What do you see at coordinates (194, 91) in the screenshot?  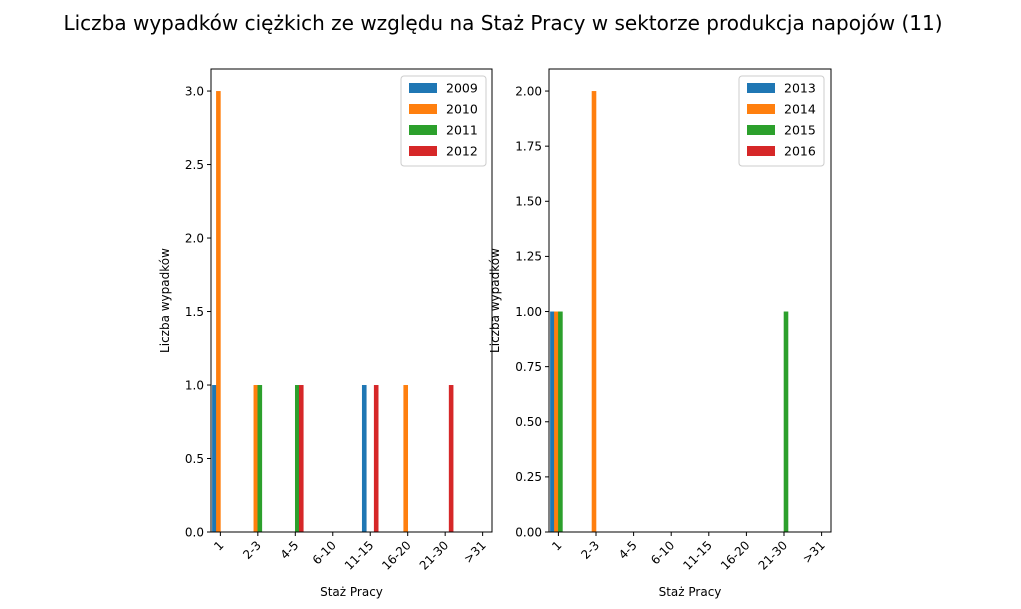 I see `y-tick-label: 3.0` at bounding box center [194, 91].